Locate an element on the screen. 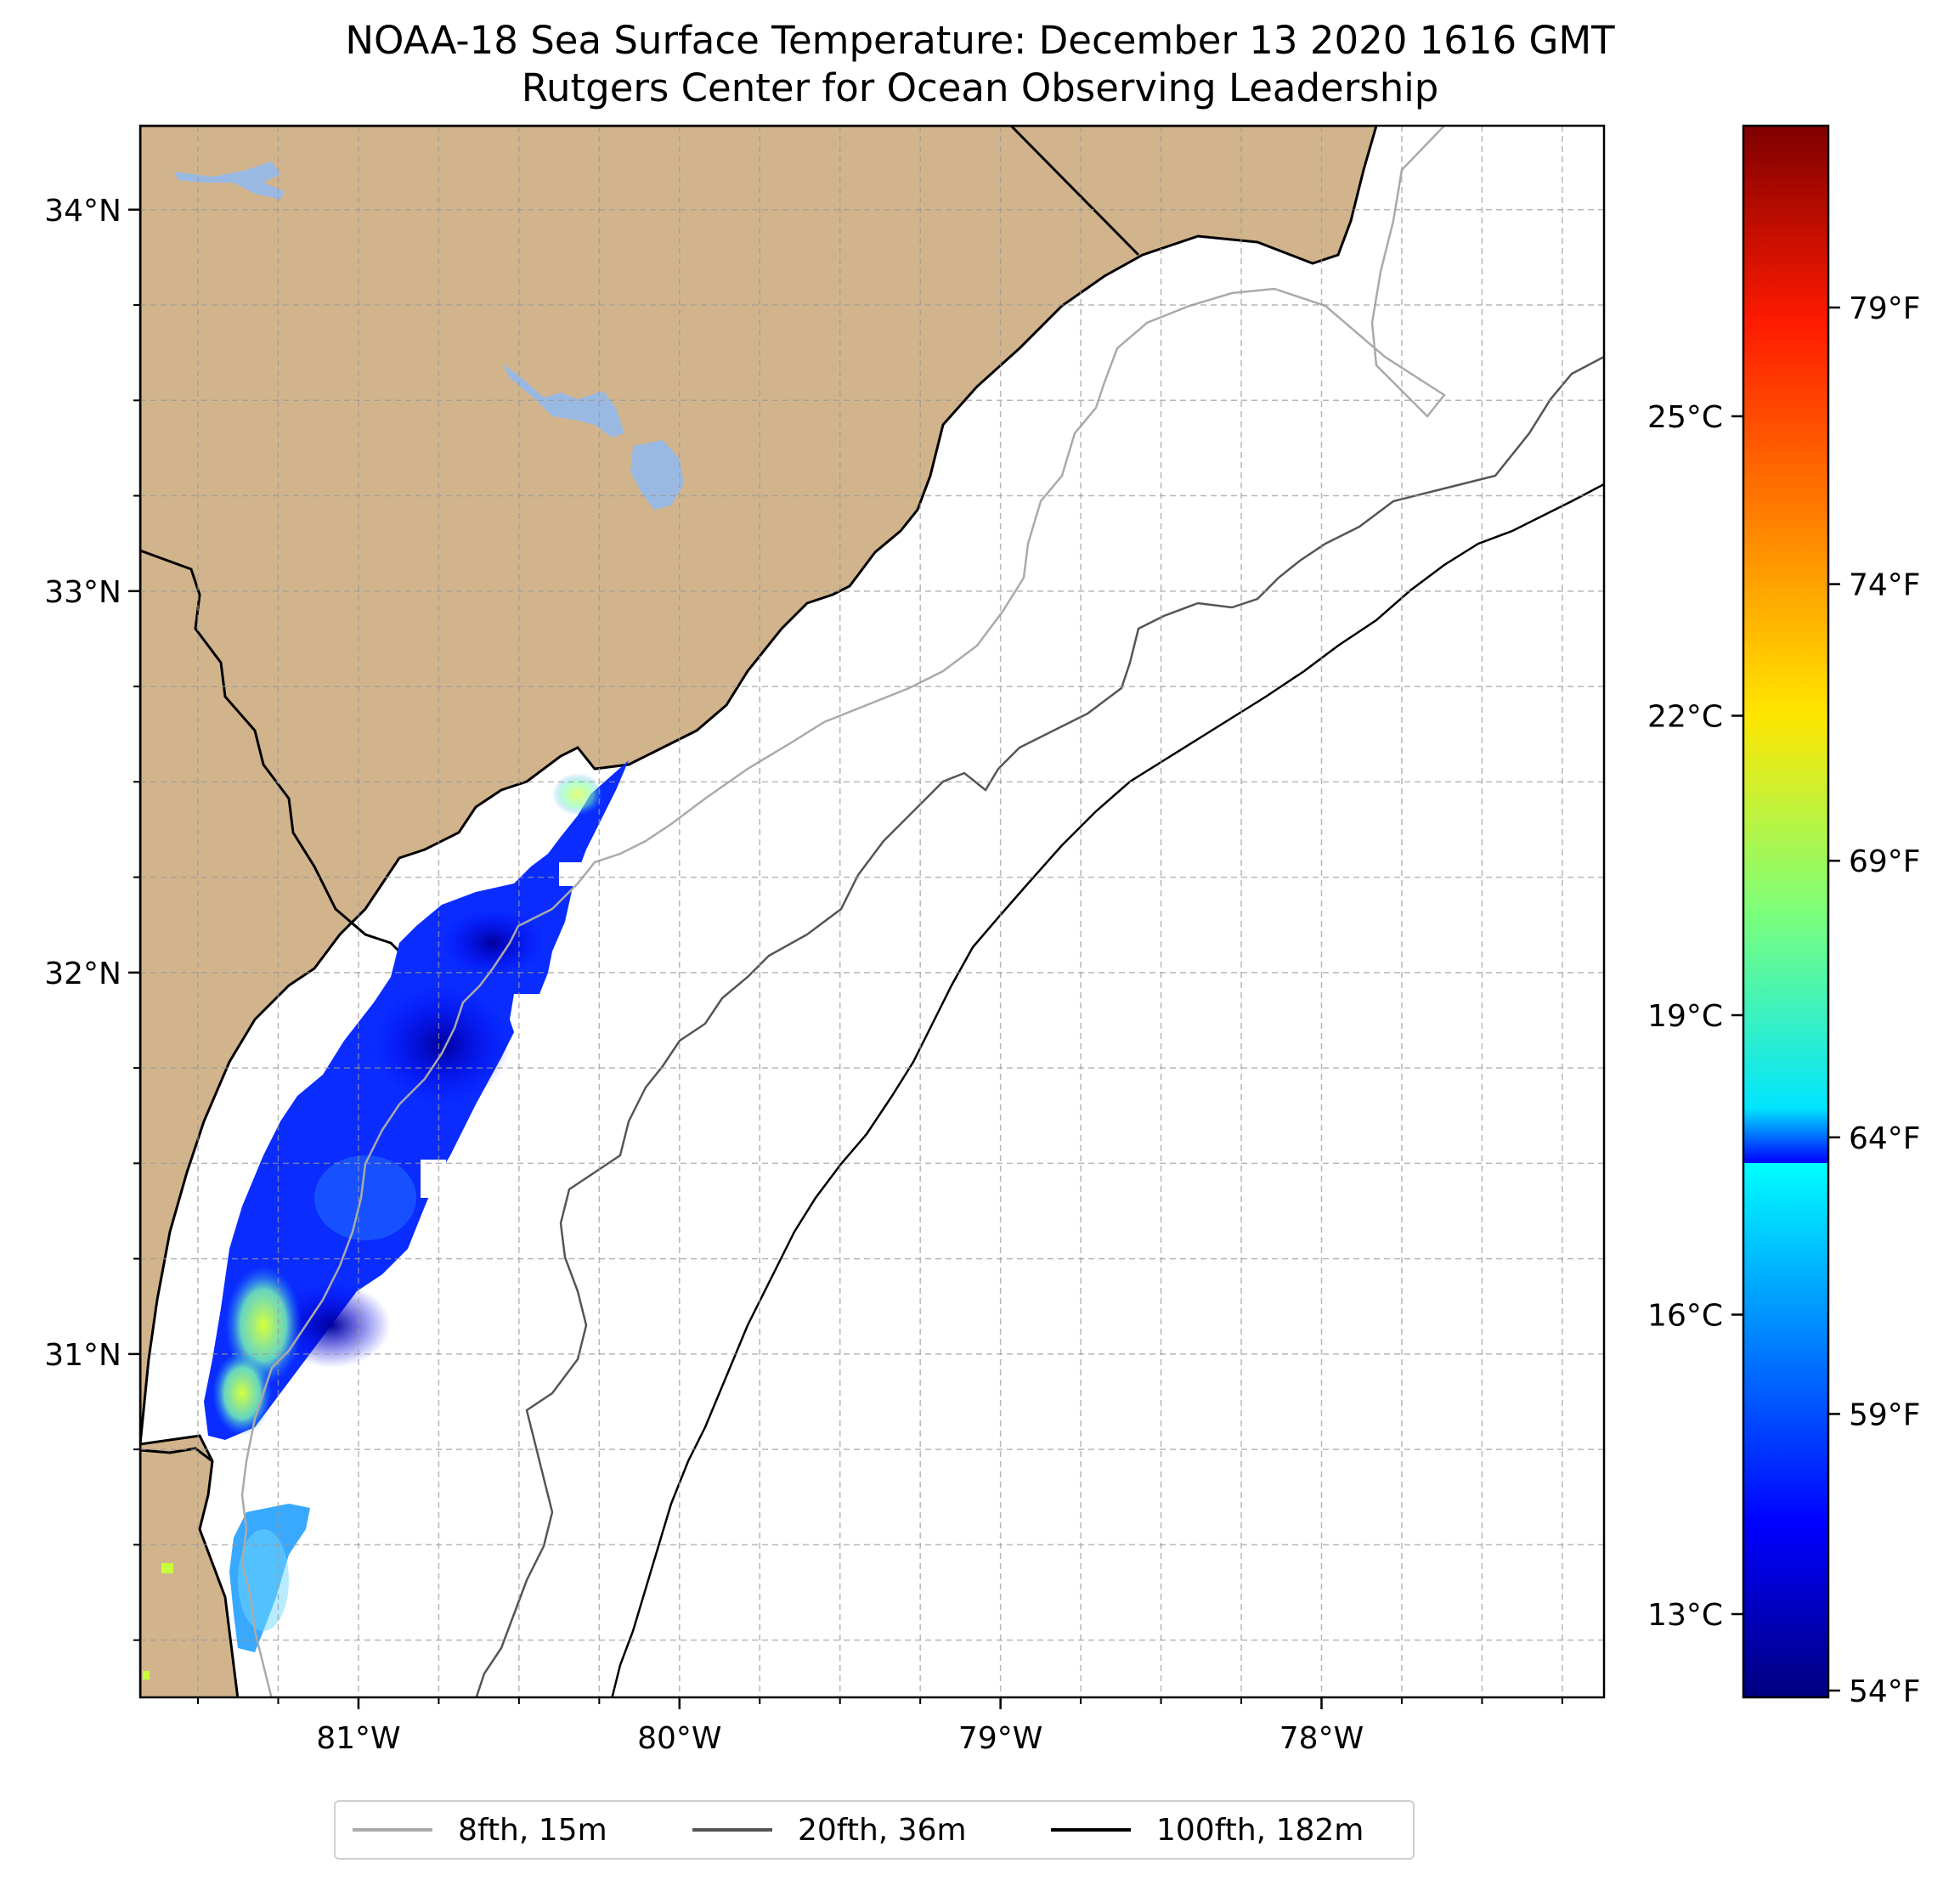 Image resolution: width=1960 pixels, height=1880 pixels. lake-north is located at coordinates (229, 181).